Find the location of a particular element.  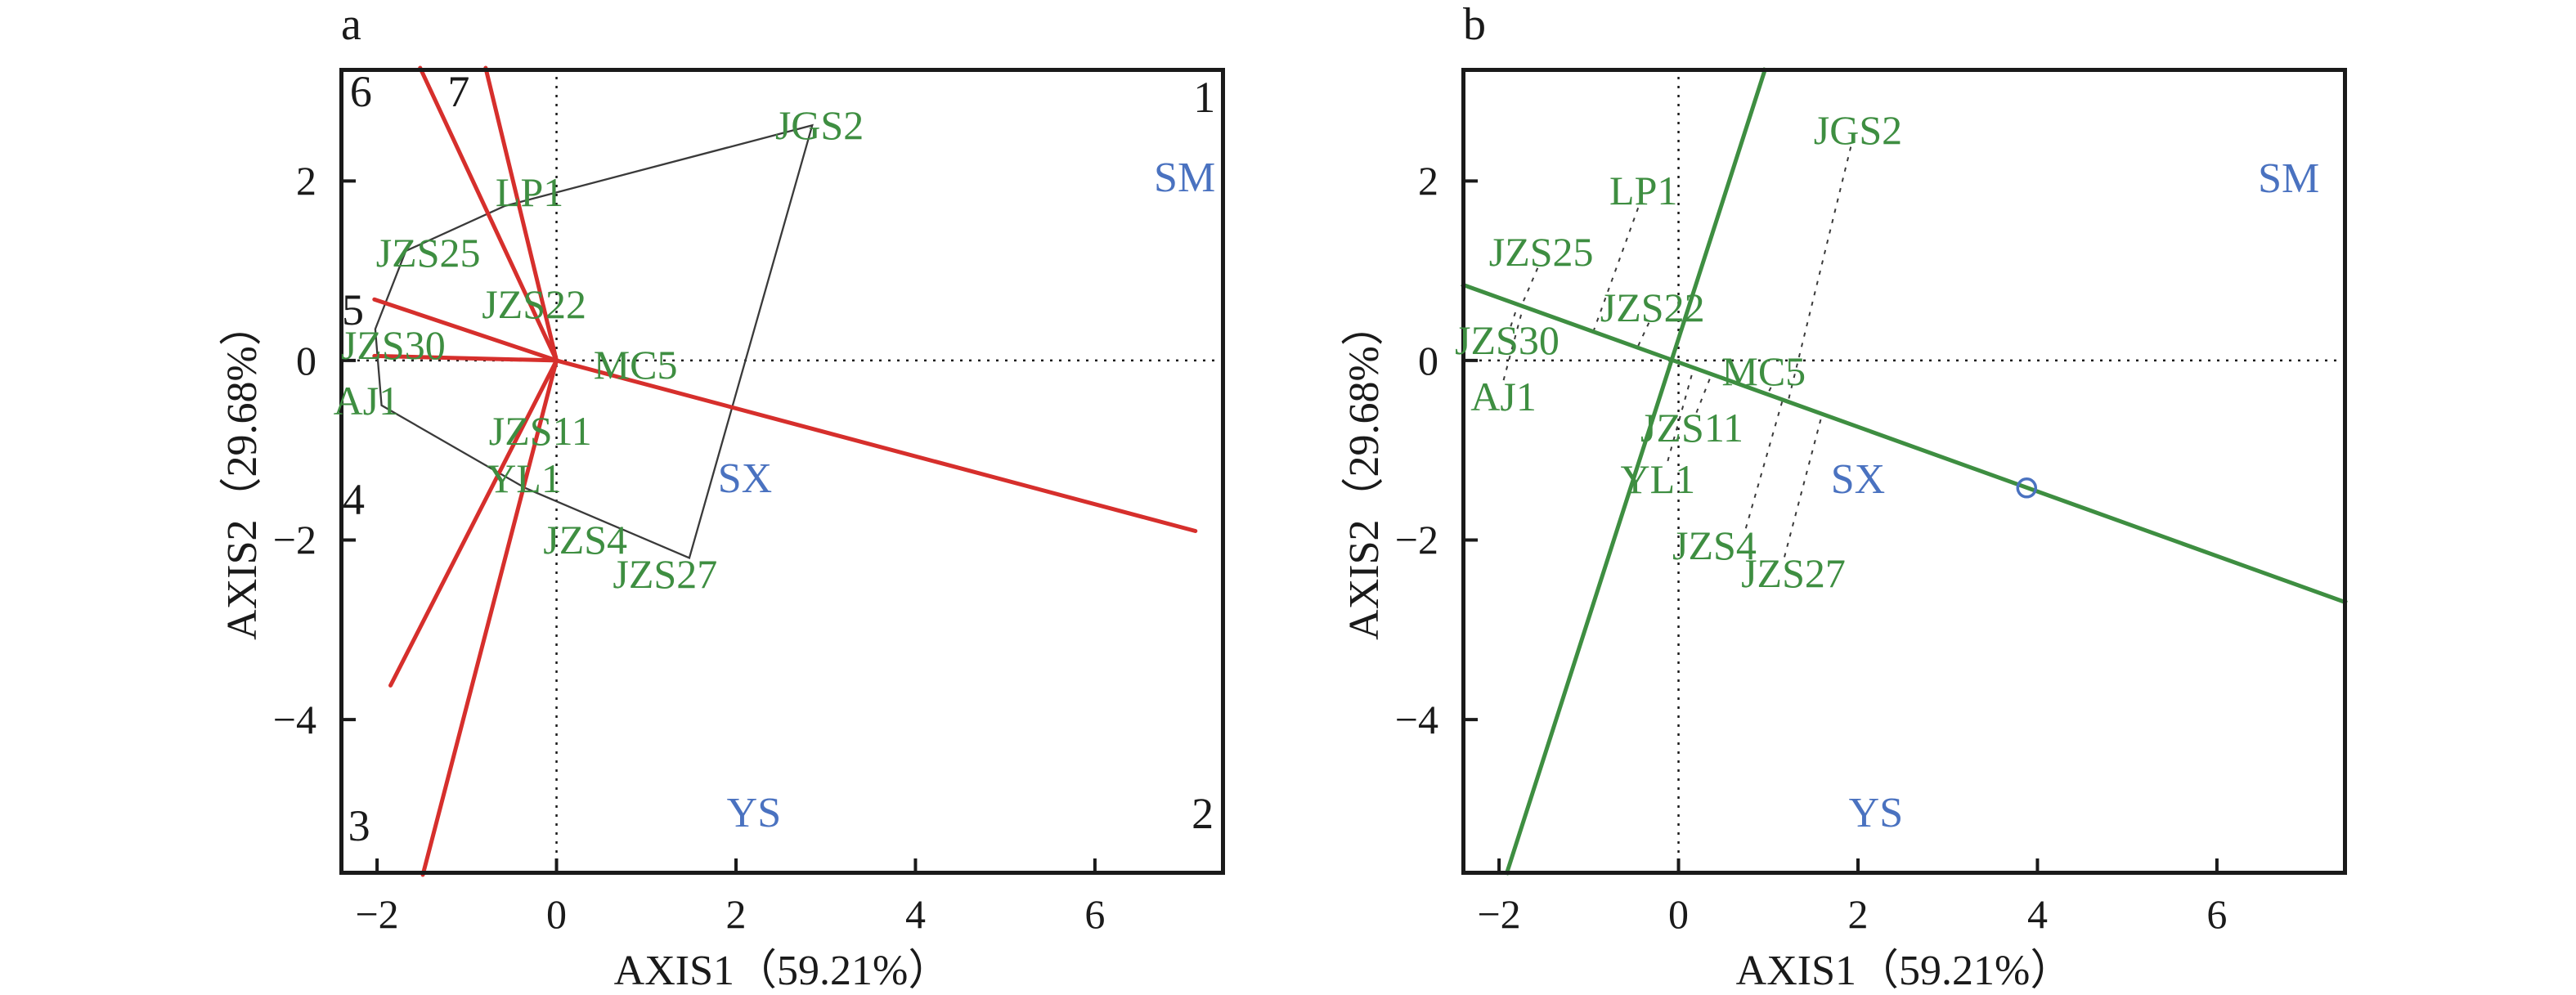

sample-hull-outline is located at coordinates (594, 341).